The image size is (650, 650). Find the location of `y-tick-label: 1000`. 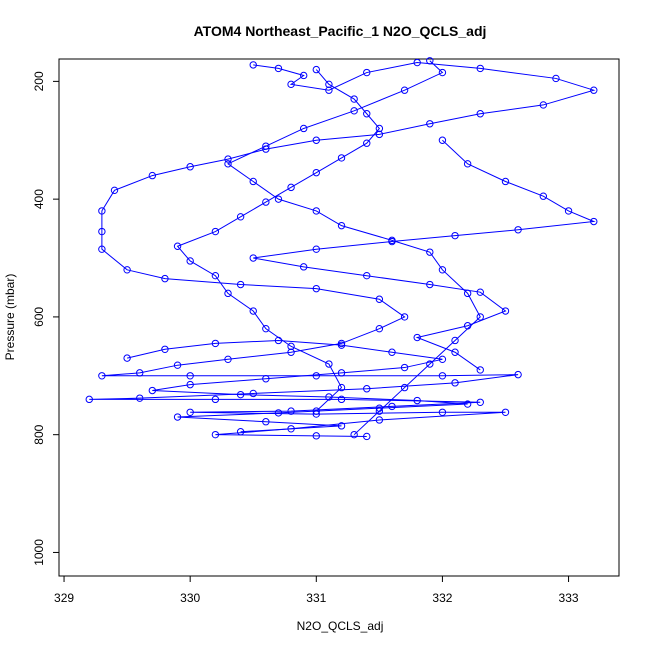

y-tick-label: 1000 is located at coordinates (39, 552).